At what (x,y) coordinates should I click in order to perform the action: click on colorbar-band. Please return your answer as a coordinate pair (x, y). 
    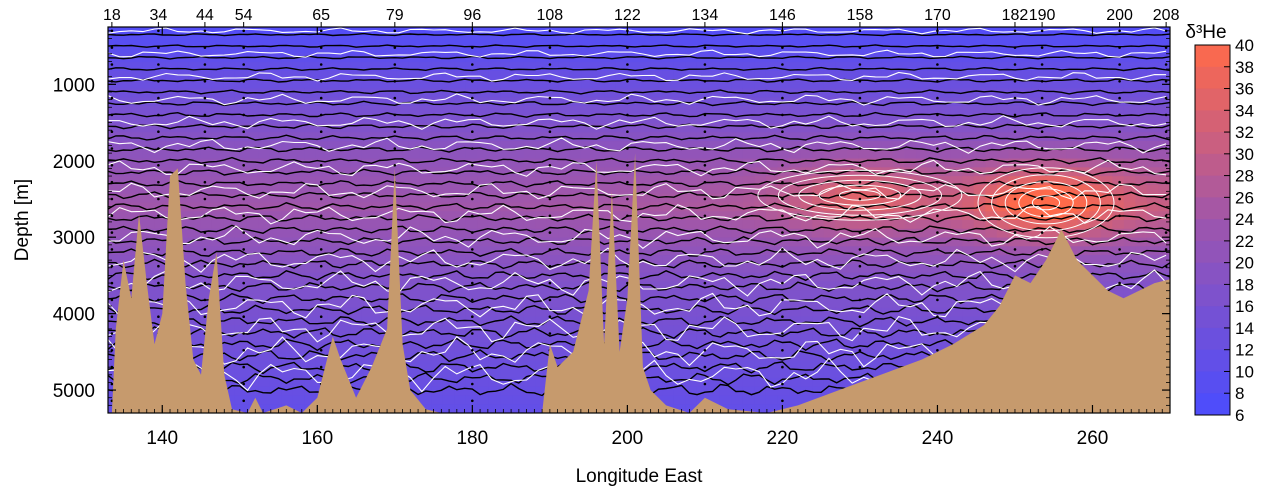
    Looking at the image, I should click on (1212, 230).